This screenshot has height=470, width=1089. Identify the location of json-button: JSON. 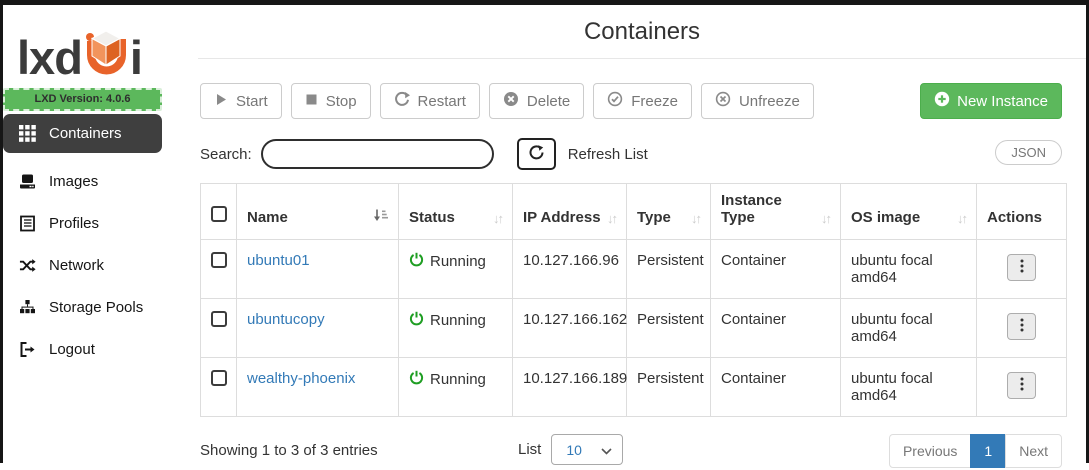
(1028, 152).